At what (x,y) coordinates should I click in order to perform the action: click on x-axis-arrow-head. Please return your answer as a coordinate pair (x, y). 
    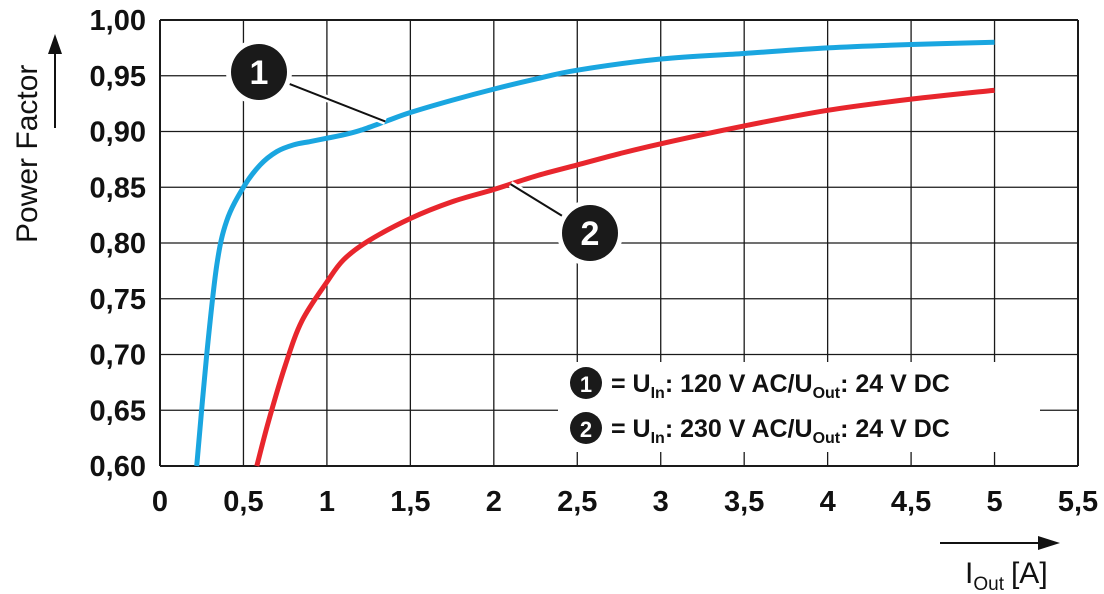
    Looking at the image, I should click on (1049, 543).